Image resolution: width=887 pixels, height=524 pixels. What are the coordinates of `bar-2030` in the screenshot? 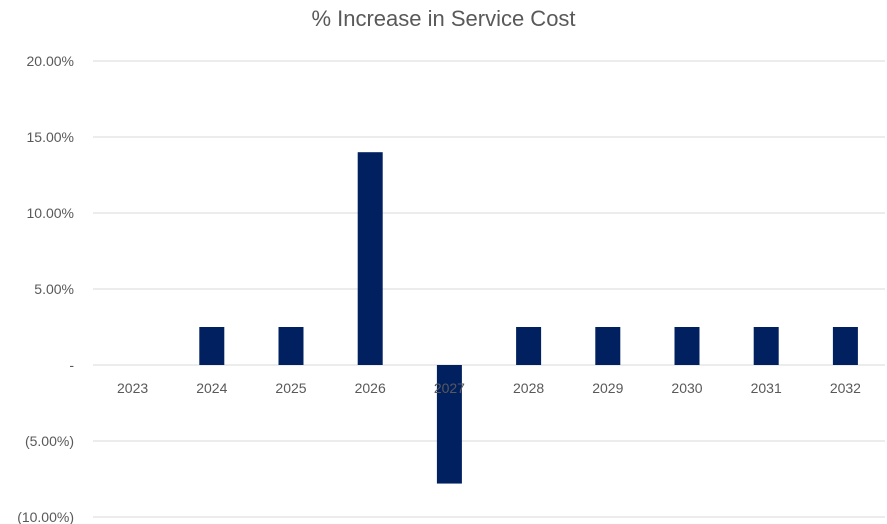 It's located at (687, 346).